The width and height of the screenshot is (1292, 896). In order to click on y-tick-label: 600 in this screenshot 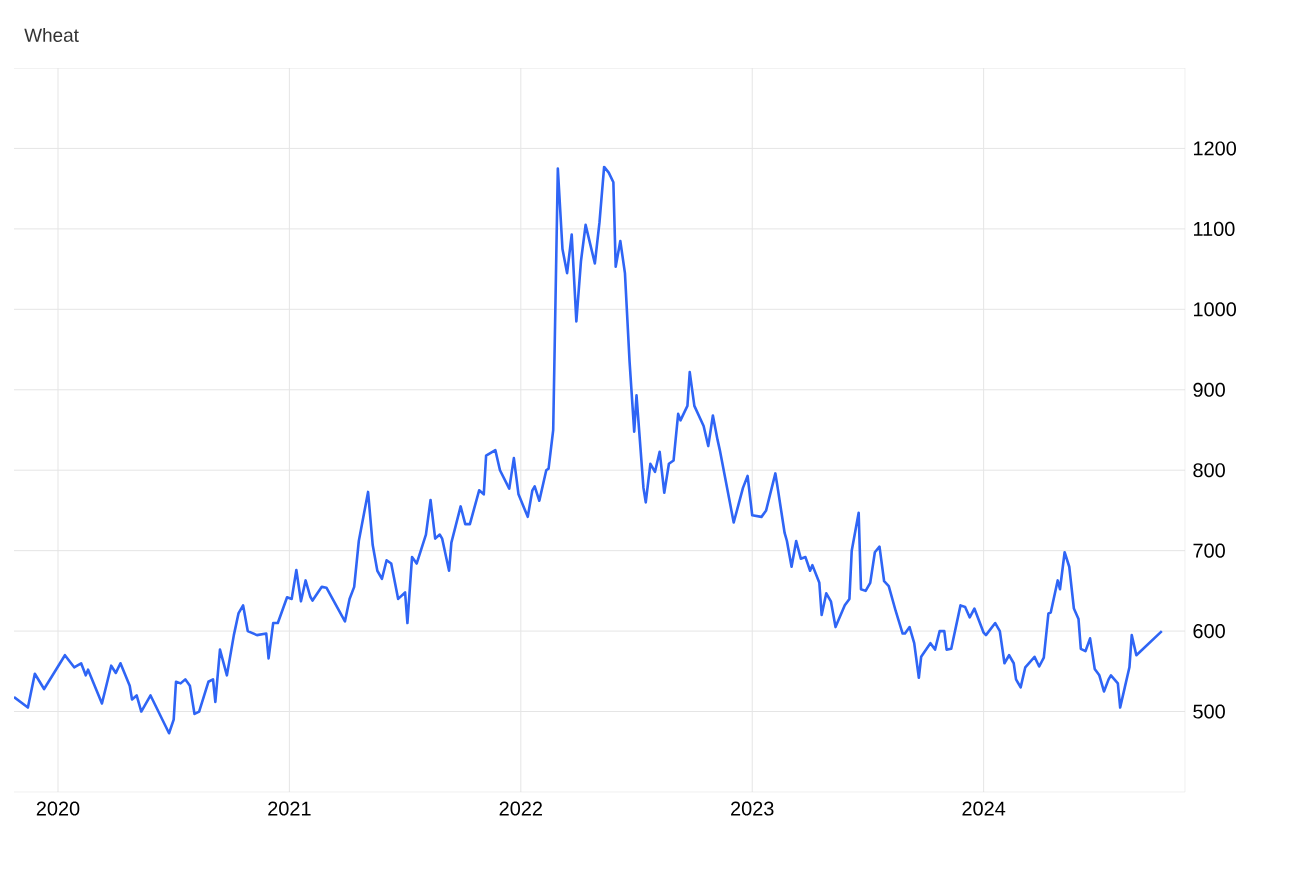, I will do `click(1209, 631)`.